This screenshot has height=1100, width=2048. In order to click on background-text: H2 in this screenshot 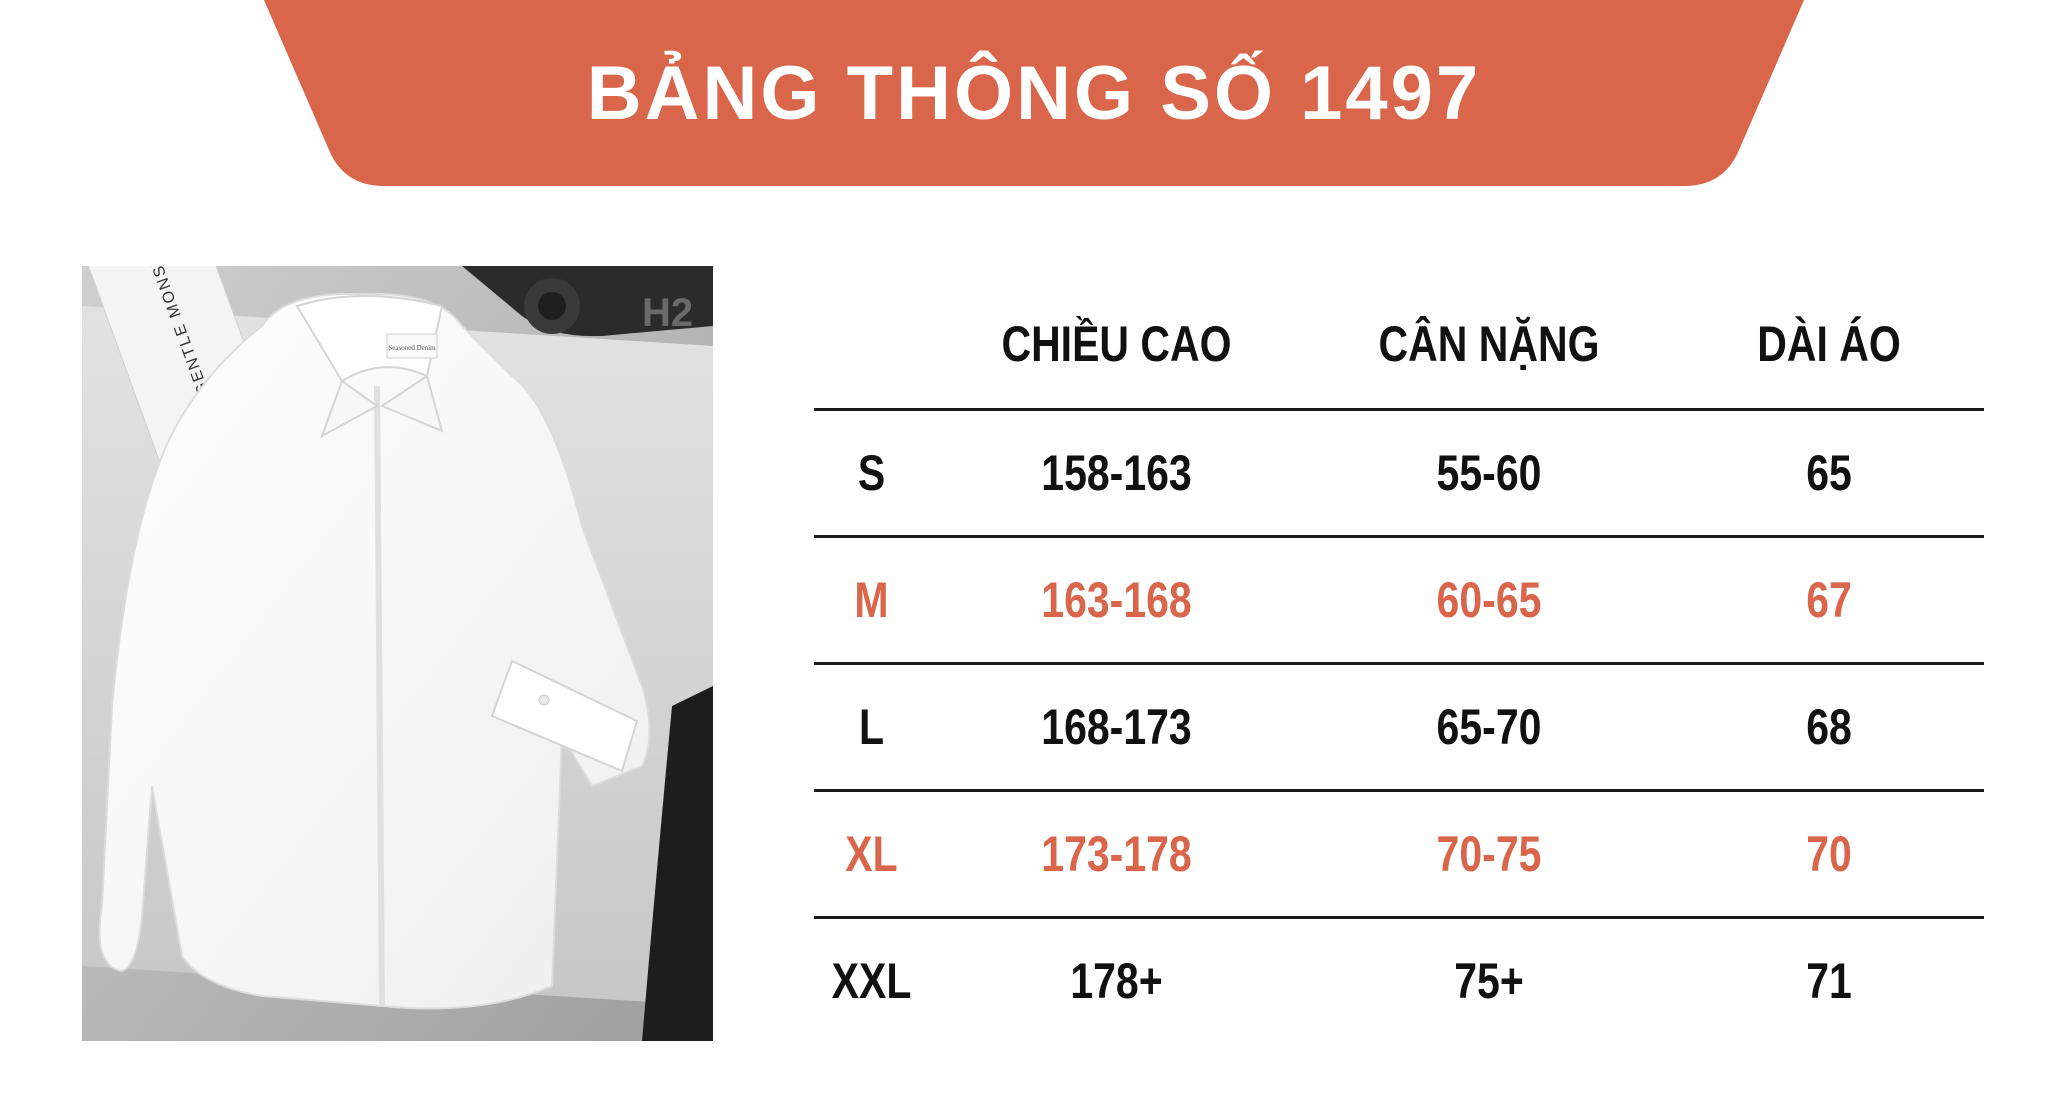, I will do `click(667, 313)`.